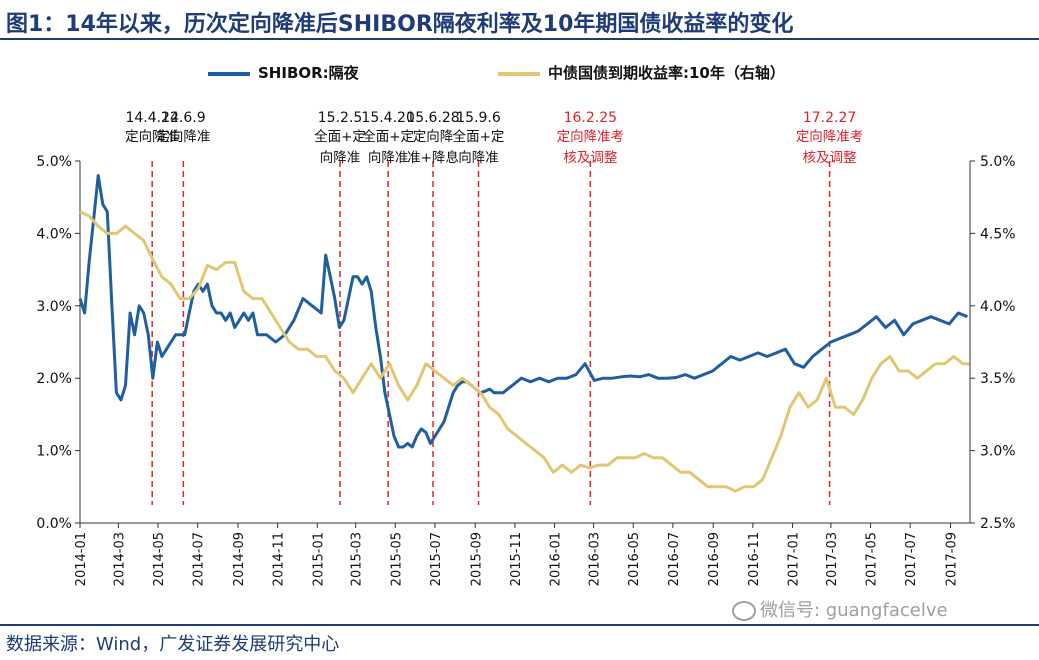  What do you see at coordinates (998, 162) in the screenshot?
I see `right-tick-label: 5.0%` at bounding box center [998, 162].